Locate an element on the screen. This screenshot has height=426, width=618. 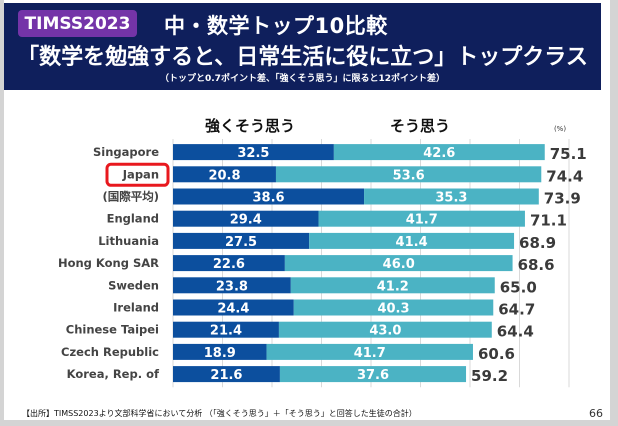
bar-label-agree: 41.4 is located at coordinates (412, 242).